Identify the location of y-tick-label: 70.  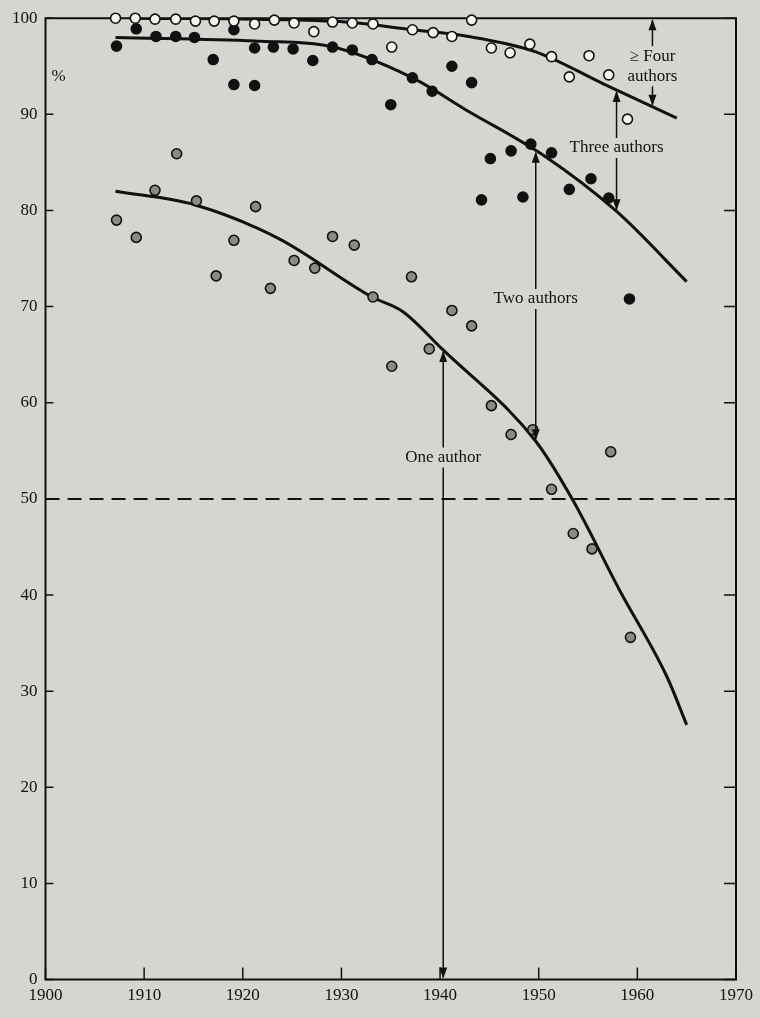
(29, 306).